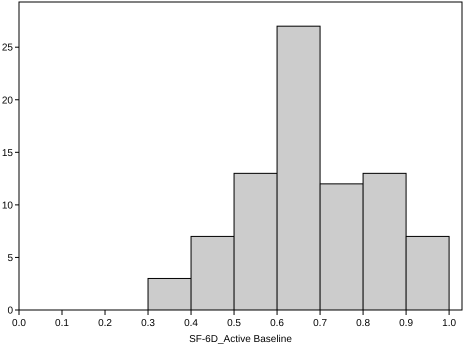 This screenshot has width=463, height=348. Describe the element at coordinates (105, 323) in the screenshot. I see `x-tick-label: 0.2` at that location.